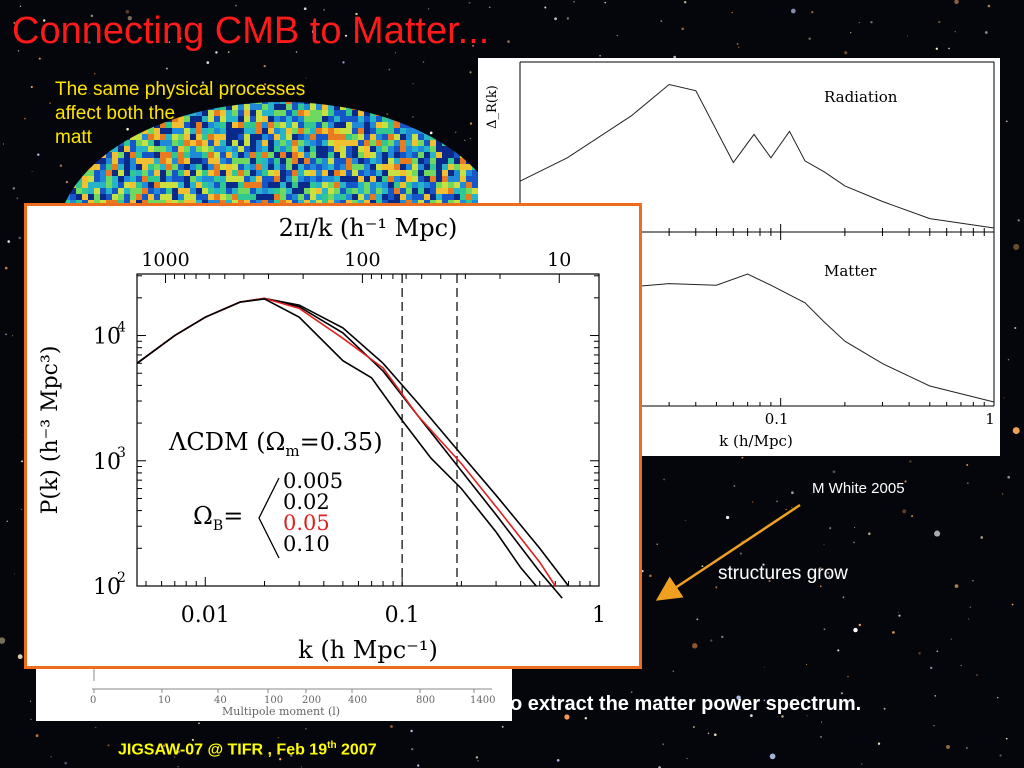 This screenshot has width=1024, height=768. I want to click on y-axis-label: Δ_R(k), so click(492, 107).